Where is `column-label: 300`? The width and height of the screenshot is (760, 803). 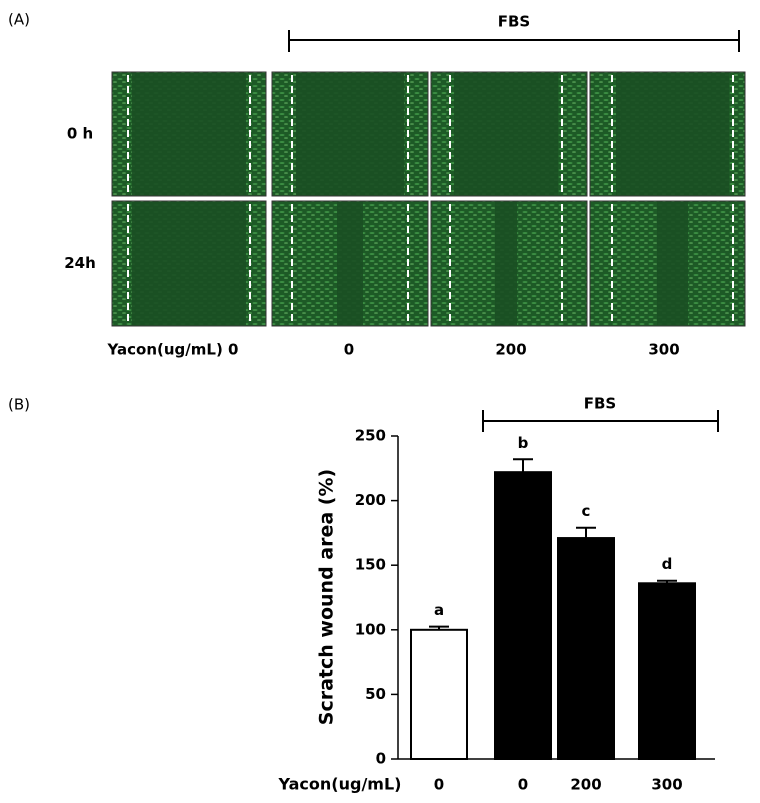
column-label: 300 is located at coordinates (663, 350).